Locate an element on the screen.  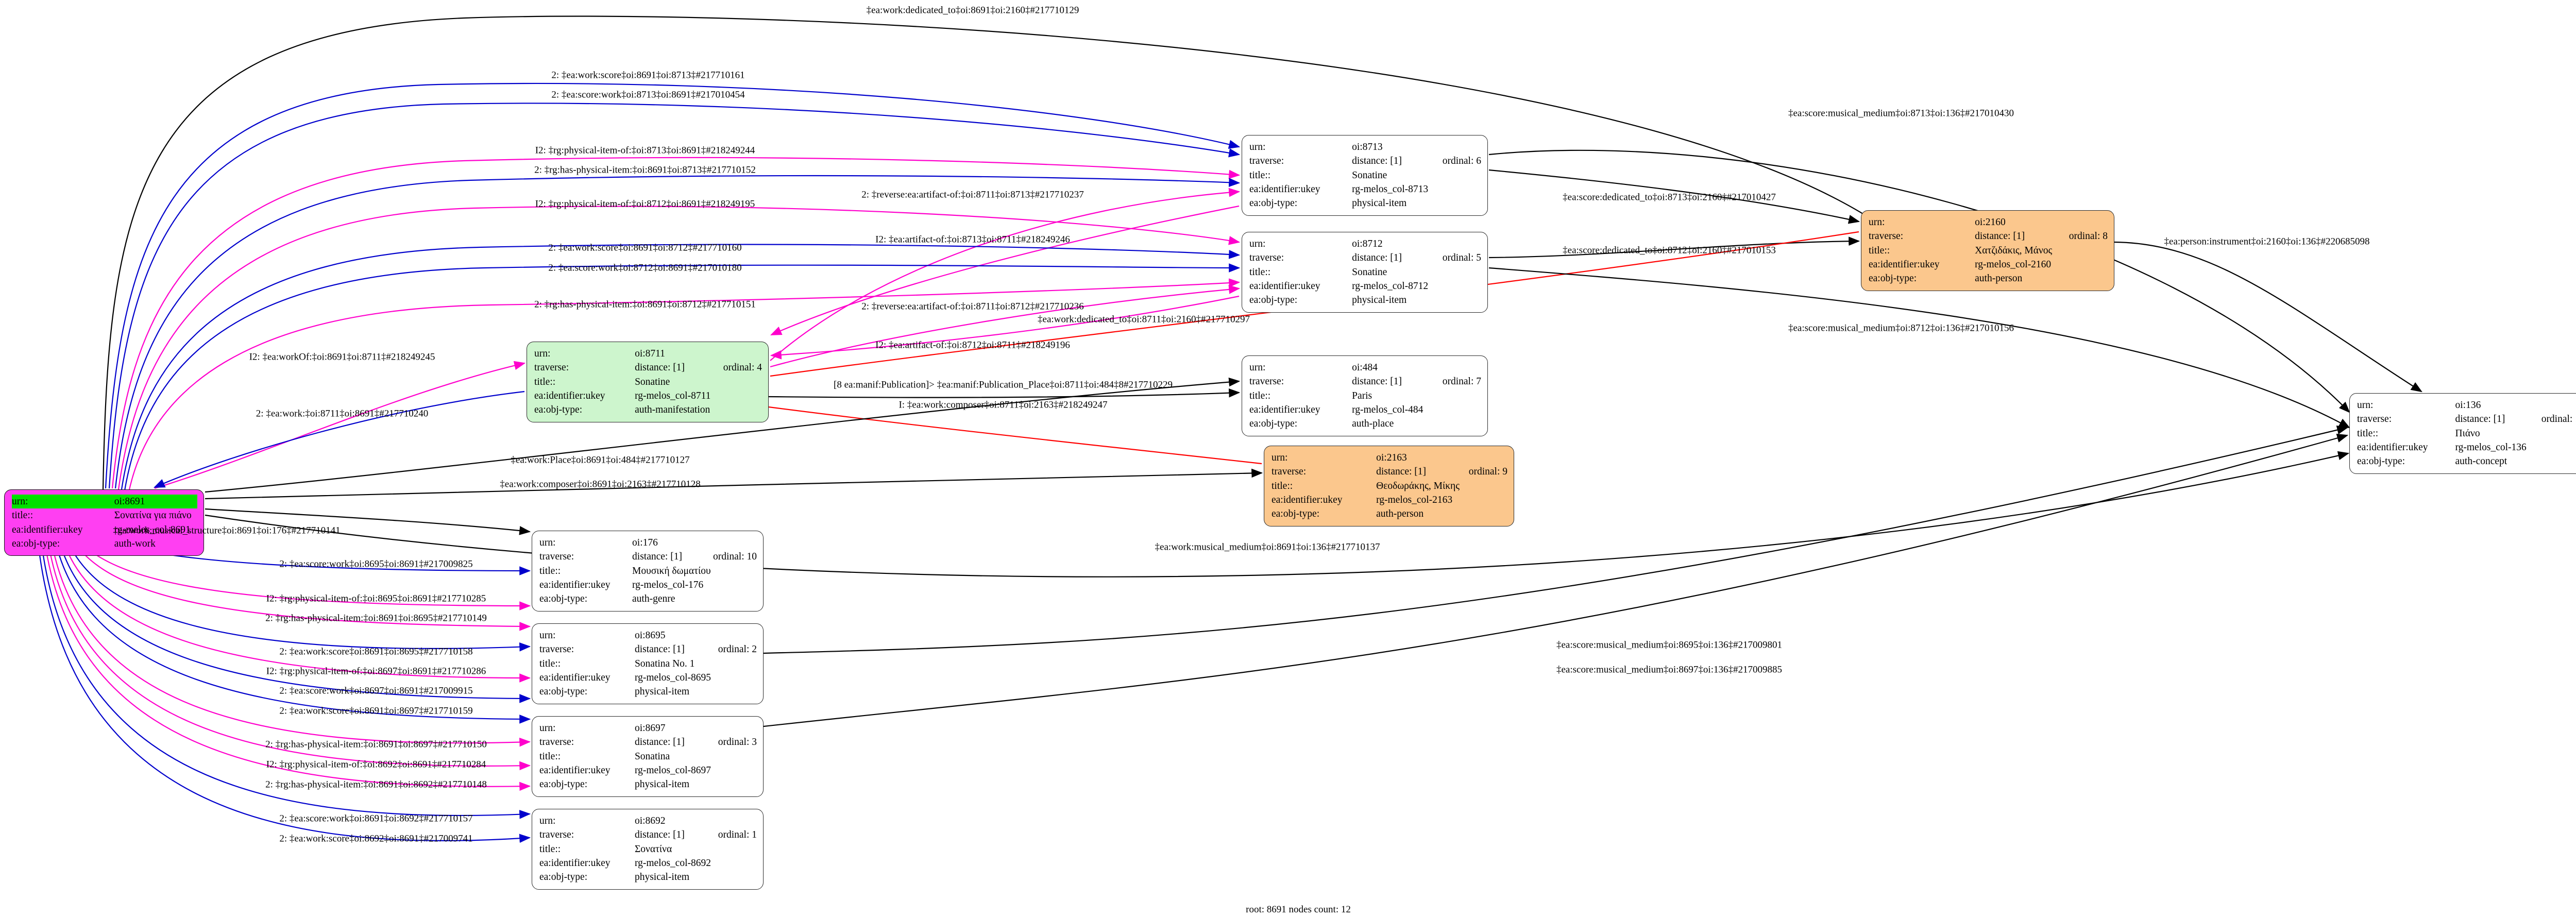
node-field-value-title: Sonatina is located at coordinates (652, 756).